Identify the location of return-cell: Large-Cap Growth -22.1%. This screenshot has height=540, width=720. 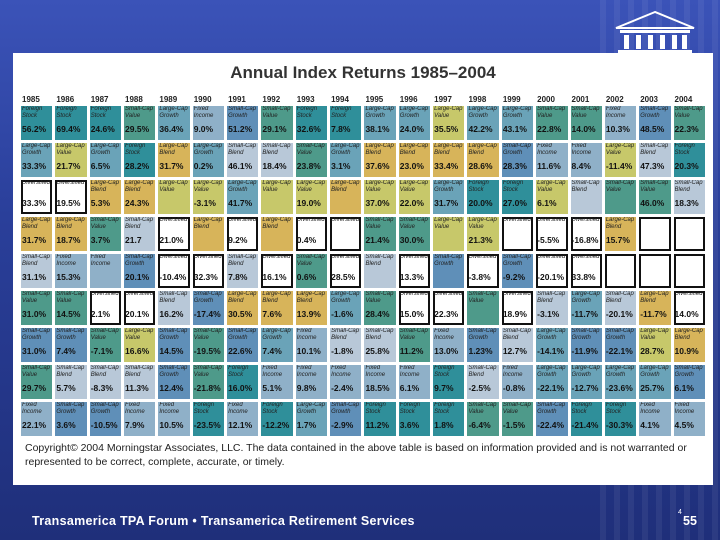
(552, 382).